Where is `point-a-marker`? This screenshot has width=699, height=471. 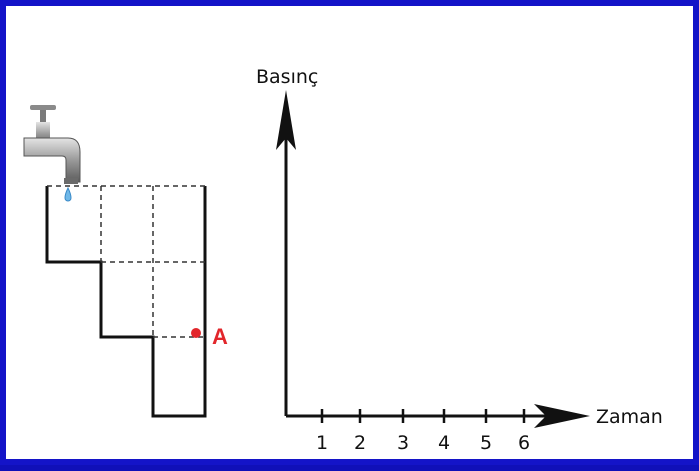 point-a-marker is located at coordinates (196, 333).